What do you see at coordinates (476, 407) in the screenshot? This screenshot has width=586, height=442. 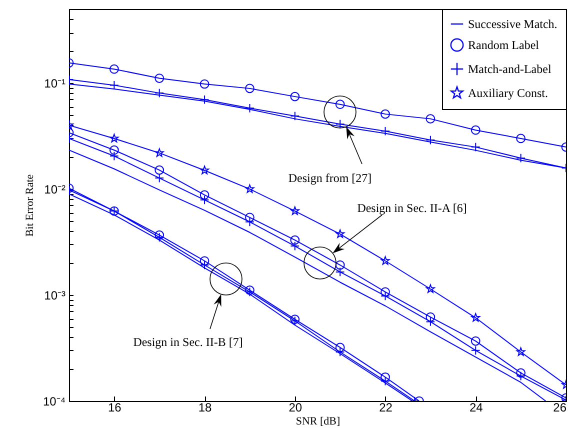 I see `x-tick-label: 24` at bounding box center [476, 407].